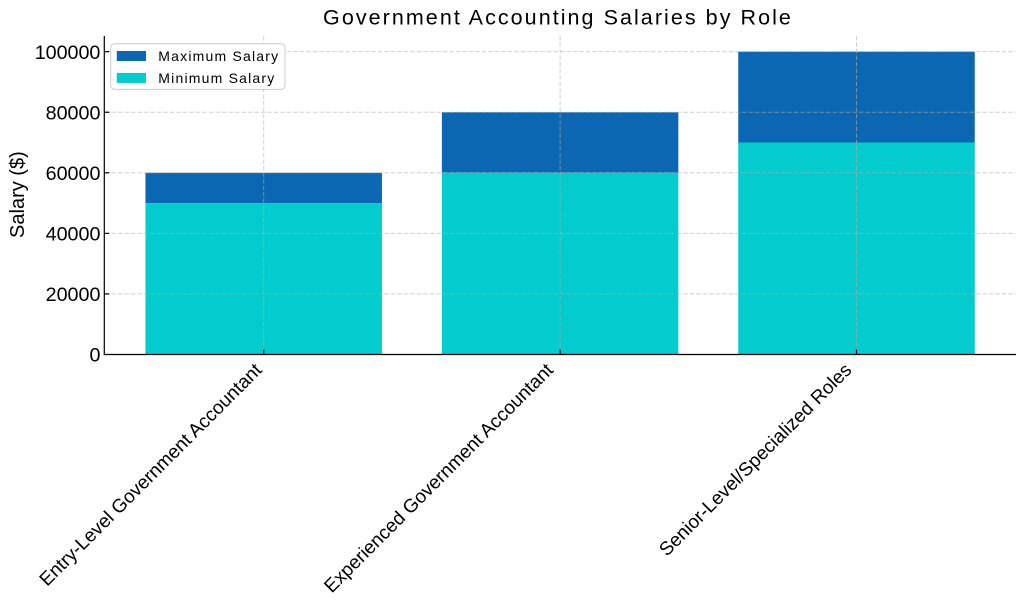 Image resolution: width=1024 pixels, height=611 pixels. What do you see at coordinates (73, 235) in the screenshot?
I see `svg-text: 40000` at bounding box center [73, 235].